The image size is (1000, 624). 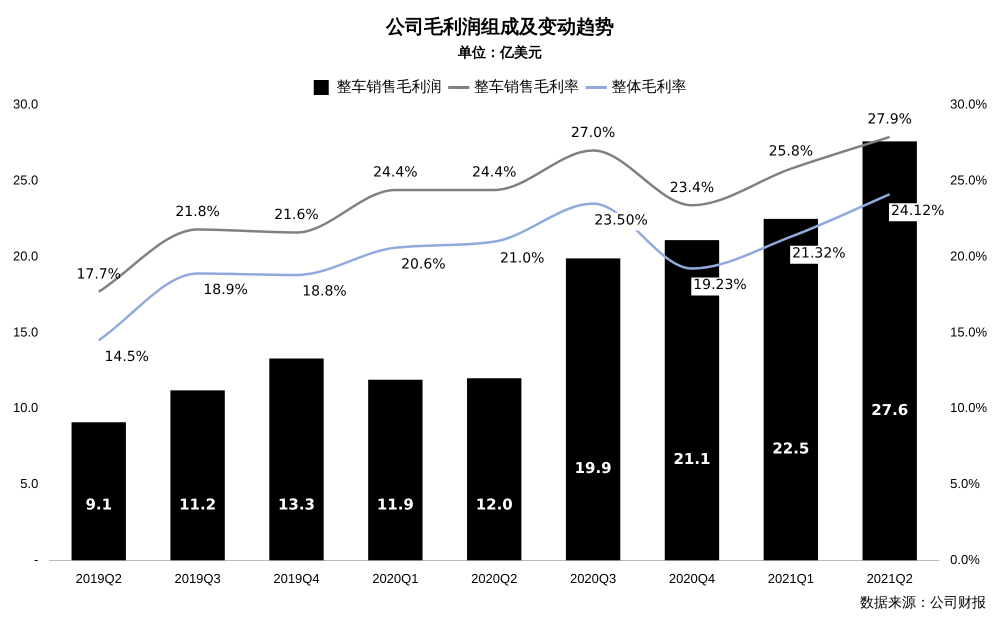 What do you see at coordinates (593, 133) in the screenshot?
I see `data-label: 27.0%` at bounding box center [593, 133].